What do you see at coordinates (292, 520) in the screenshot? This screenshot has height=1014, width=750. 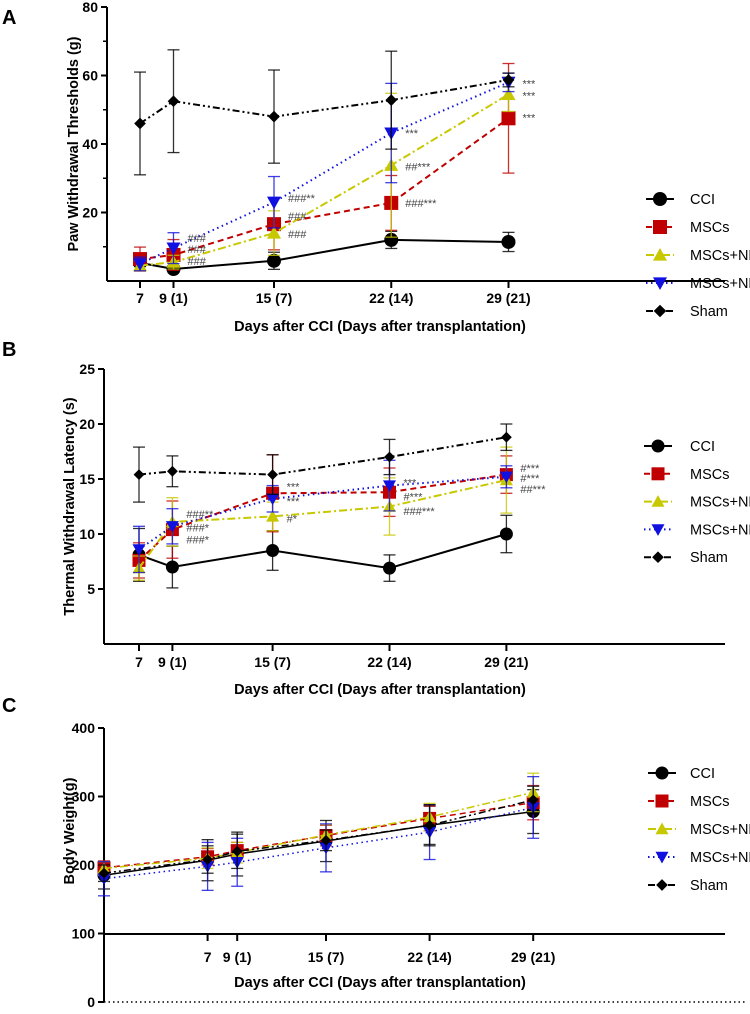 I see `significance-annotation: #*` at bounding box center [292, 520].